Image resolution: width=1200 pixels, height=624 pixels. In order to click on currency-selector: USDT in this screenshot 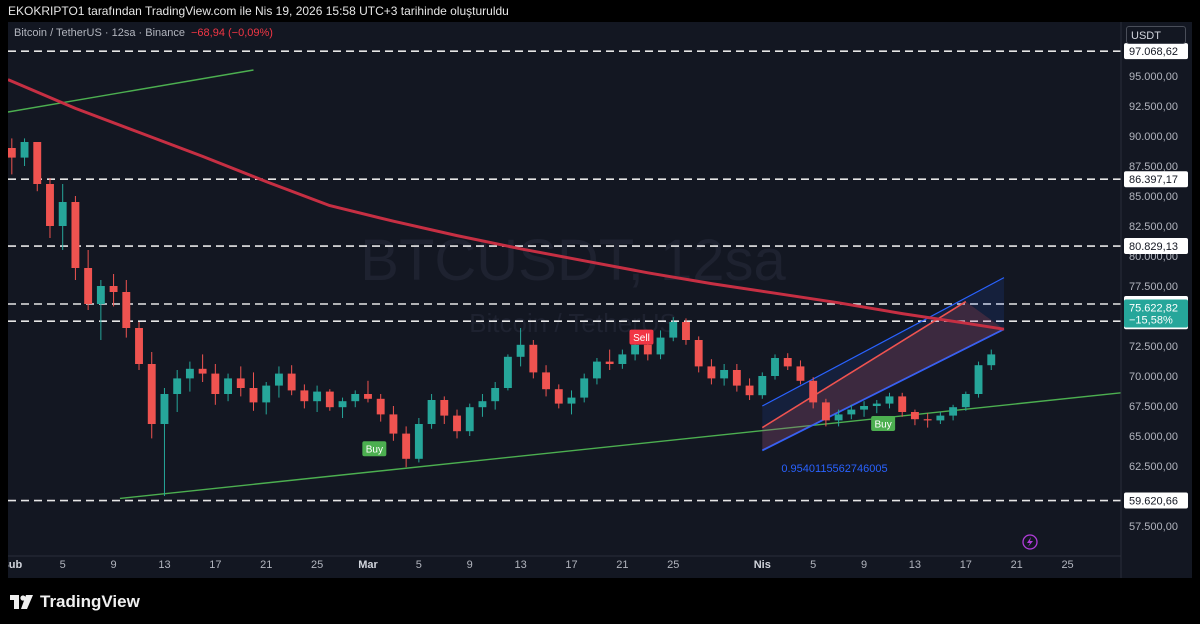, I will do `click(1156, 35)`.